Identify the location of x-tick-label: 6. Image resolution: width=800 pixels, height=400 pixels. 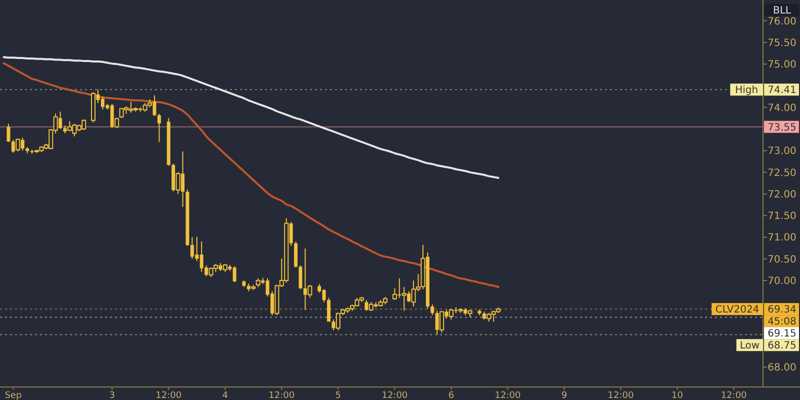
(451, 395).